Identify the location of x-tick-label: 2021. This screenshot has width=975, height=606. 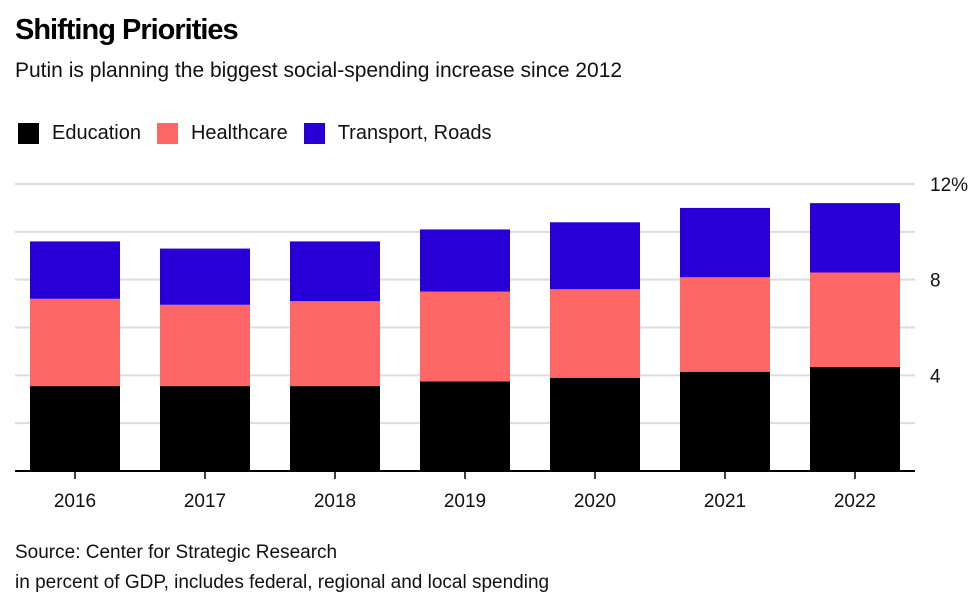
(725, 501).